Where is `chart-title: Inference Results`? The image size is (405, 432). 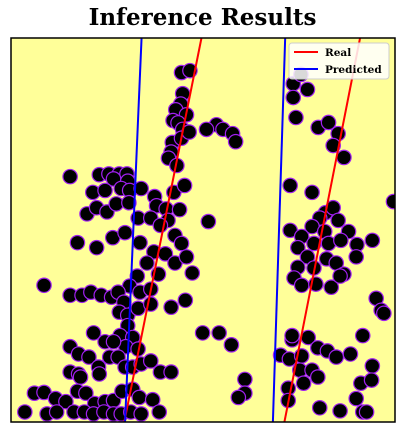 chart-title: Inference Results is located at coordinates (202, 17).